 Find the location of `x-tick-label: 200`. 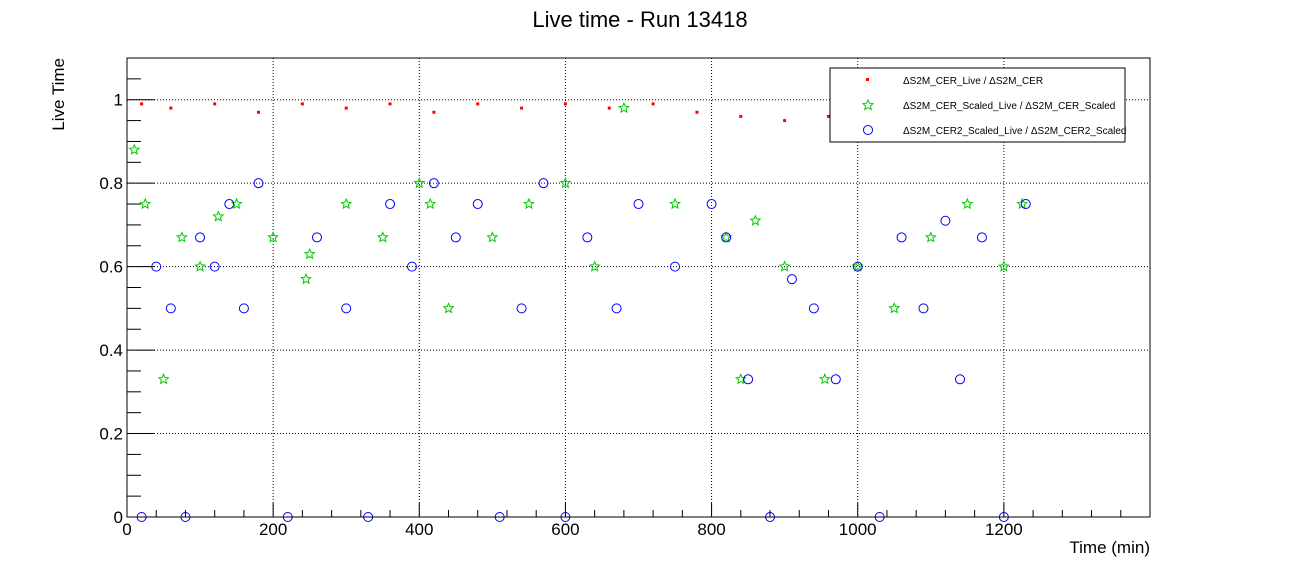

x-tick-label: 200 is located at coordinates (273, 529).